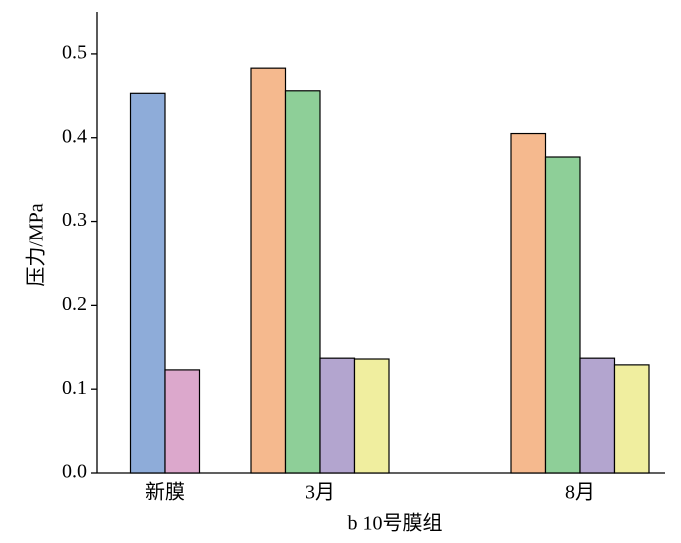  Describe the element at coordinates (320, 493) in the screenshot. I see `x-tick-label: 3月` at that location.